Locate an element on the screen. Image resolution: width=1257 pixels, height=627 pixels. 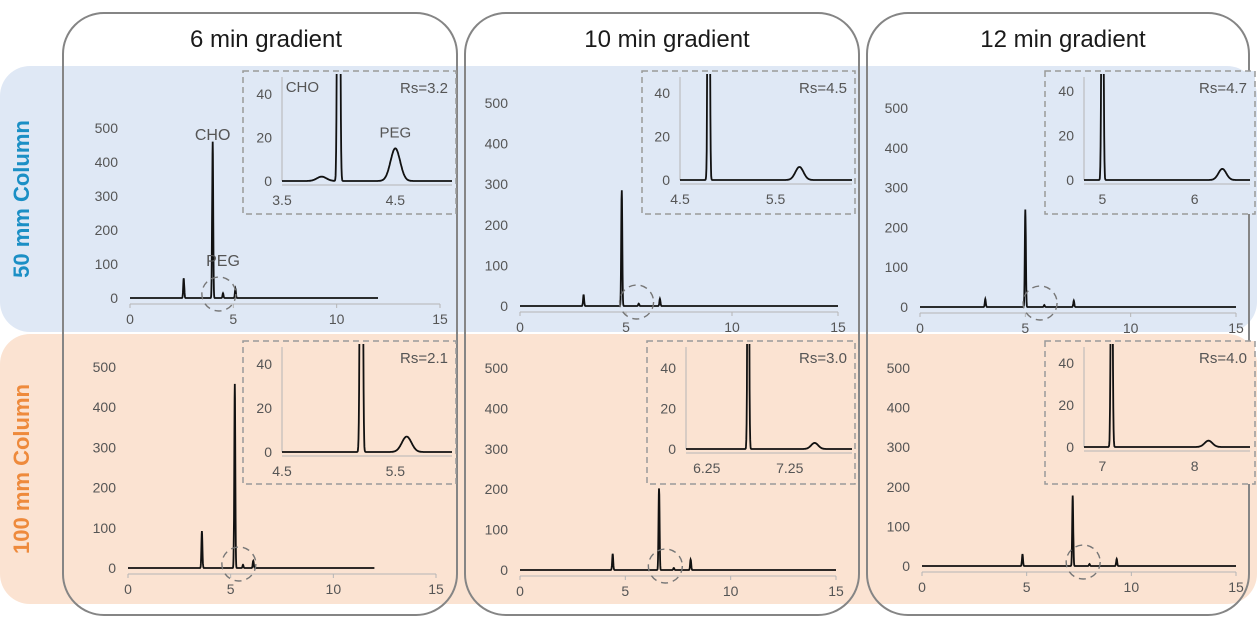
inset-x-tick-label: 6 is located at coordinates (1195, 199).